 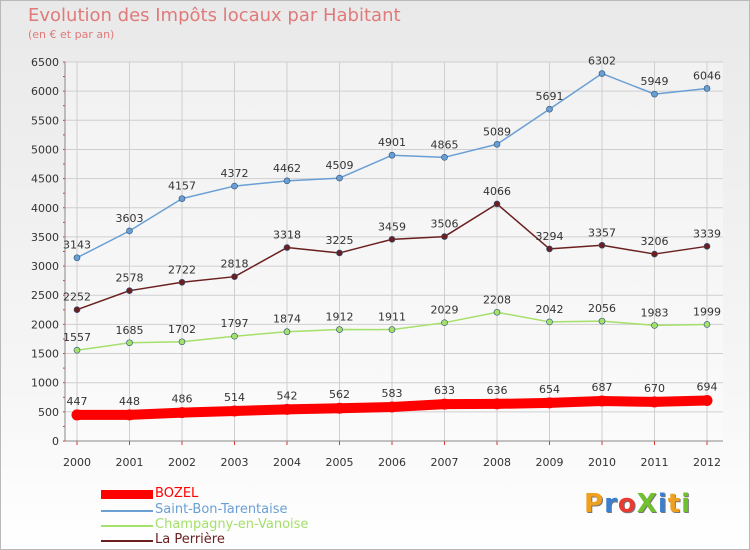 What do you see at coordinates (655, 312) in the screenshot?
I see `data-label-champagny-en-vanoise: 1983` at bounding box center [655, 312].